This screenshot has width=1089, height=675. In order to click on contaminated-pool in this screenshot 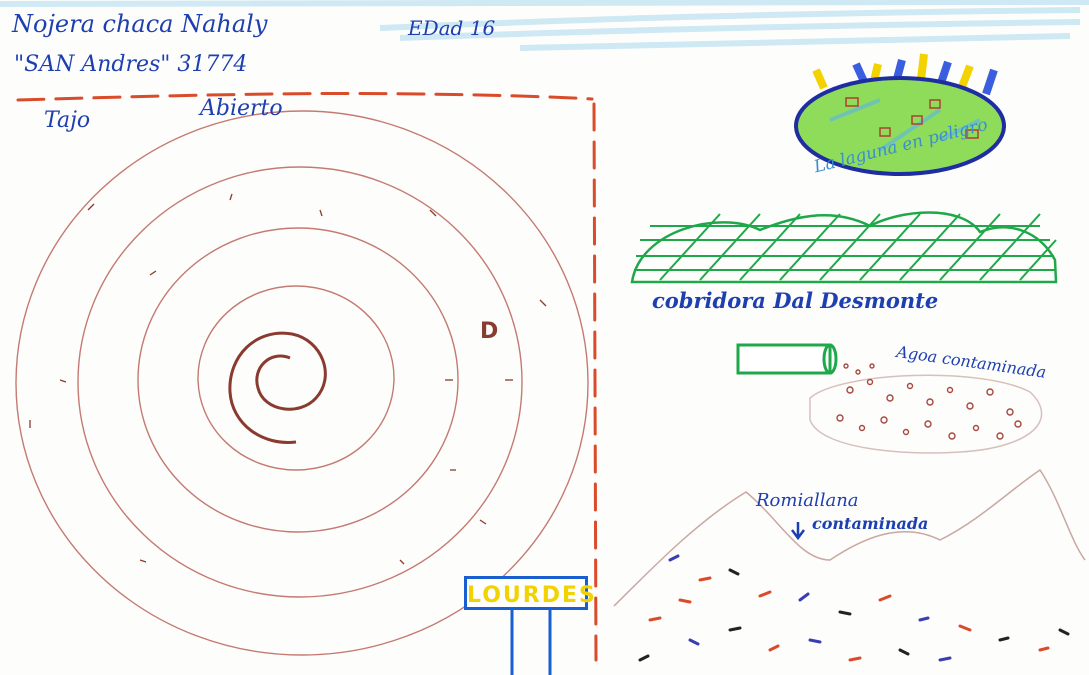, I will do `click(926, 408)`.